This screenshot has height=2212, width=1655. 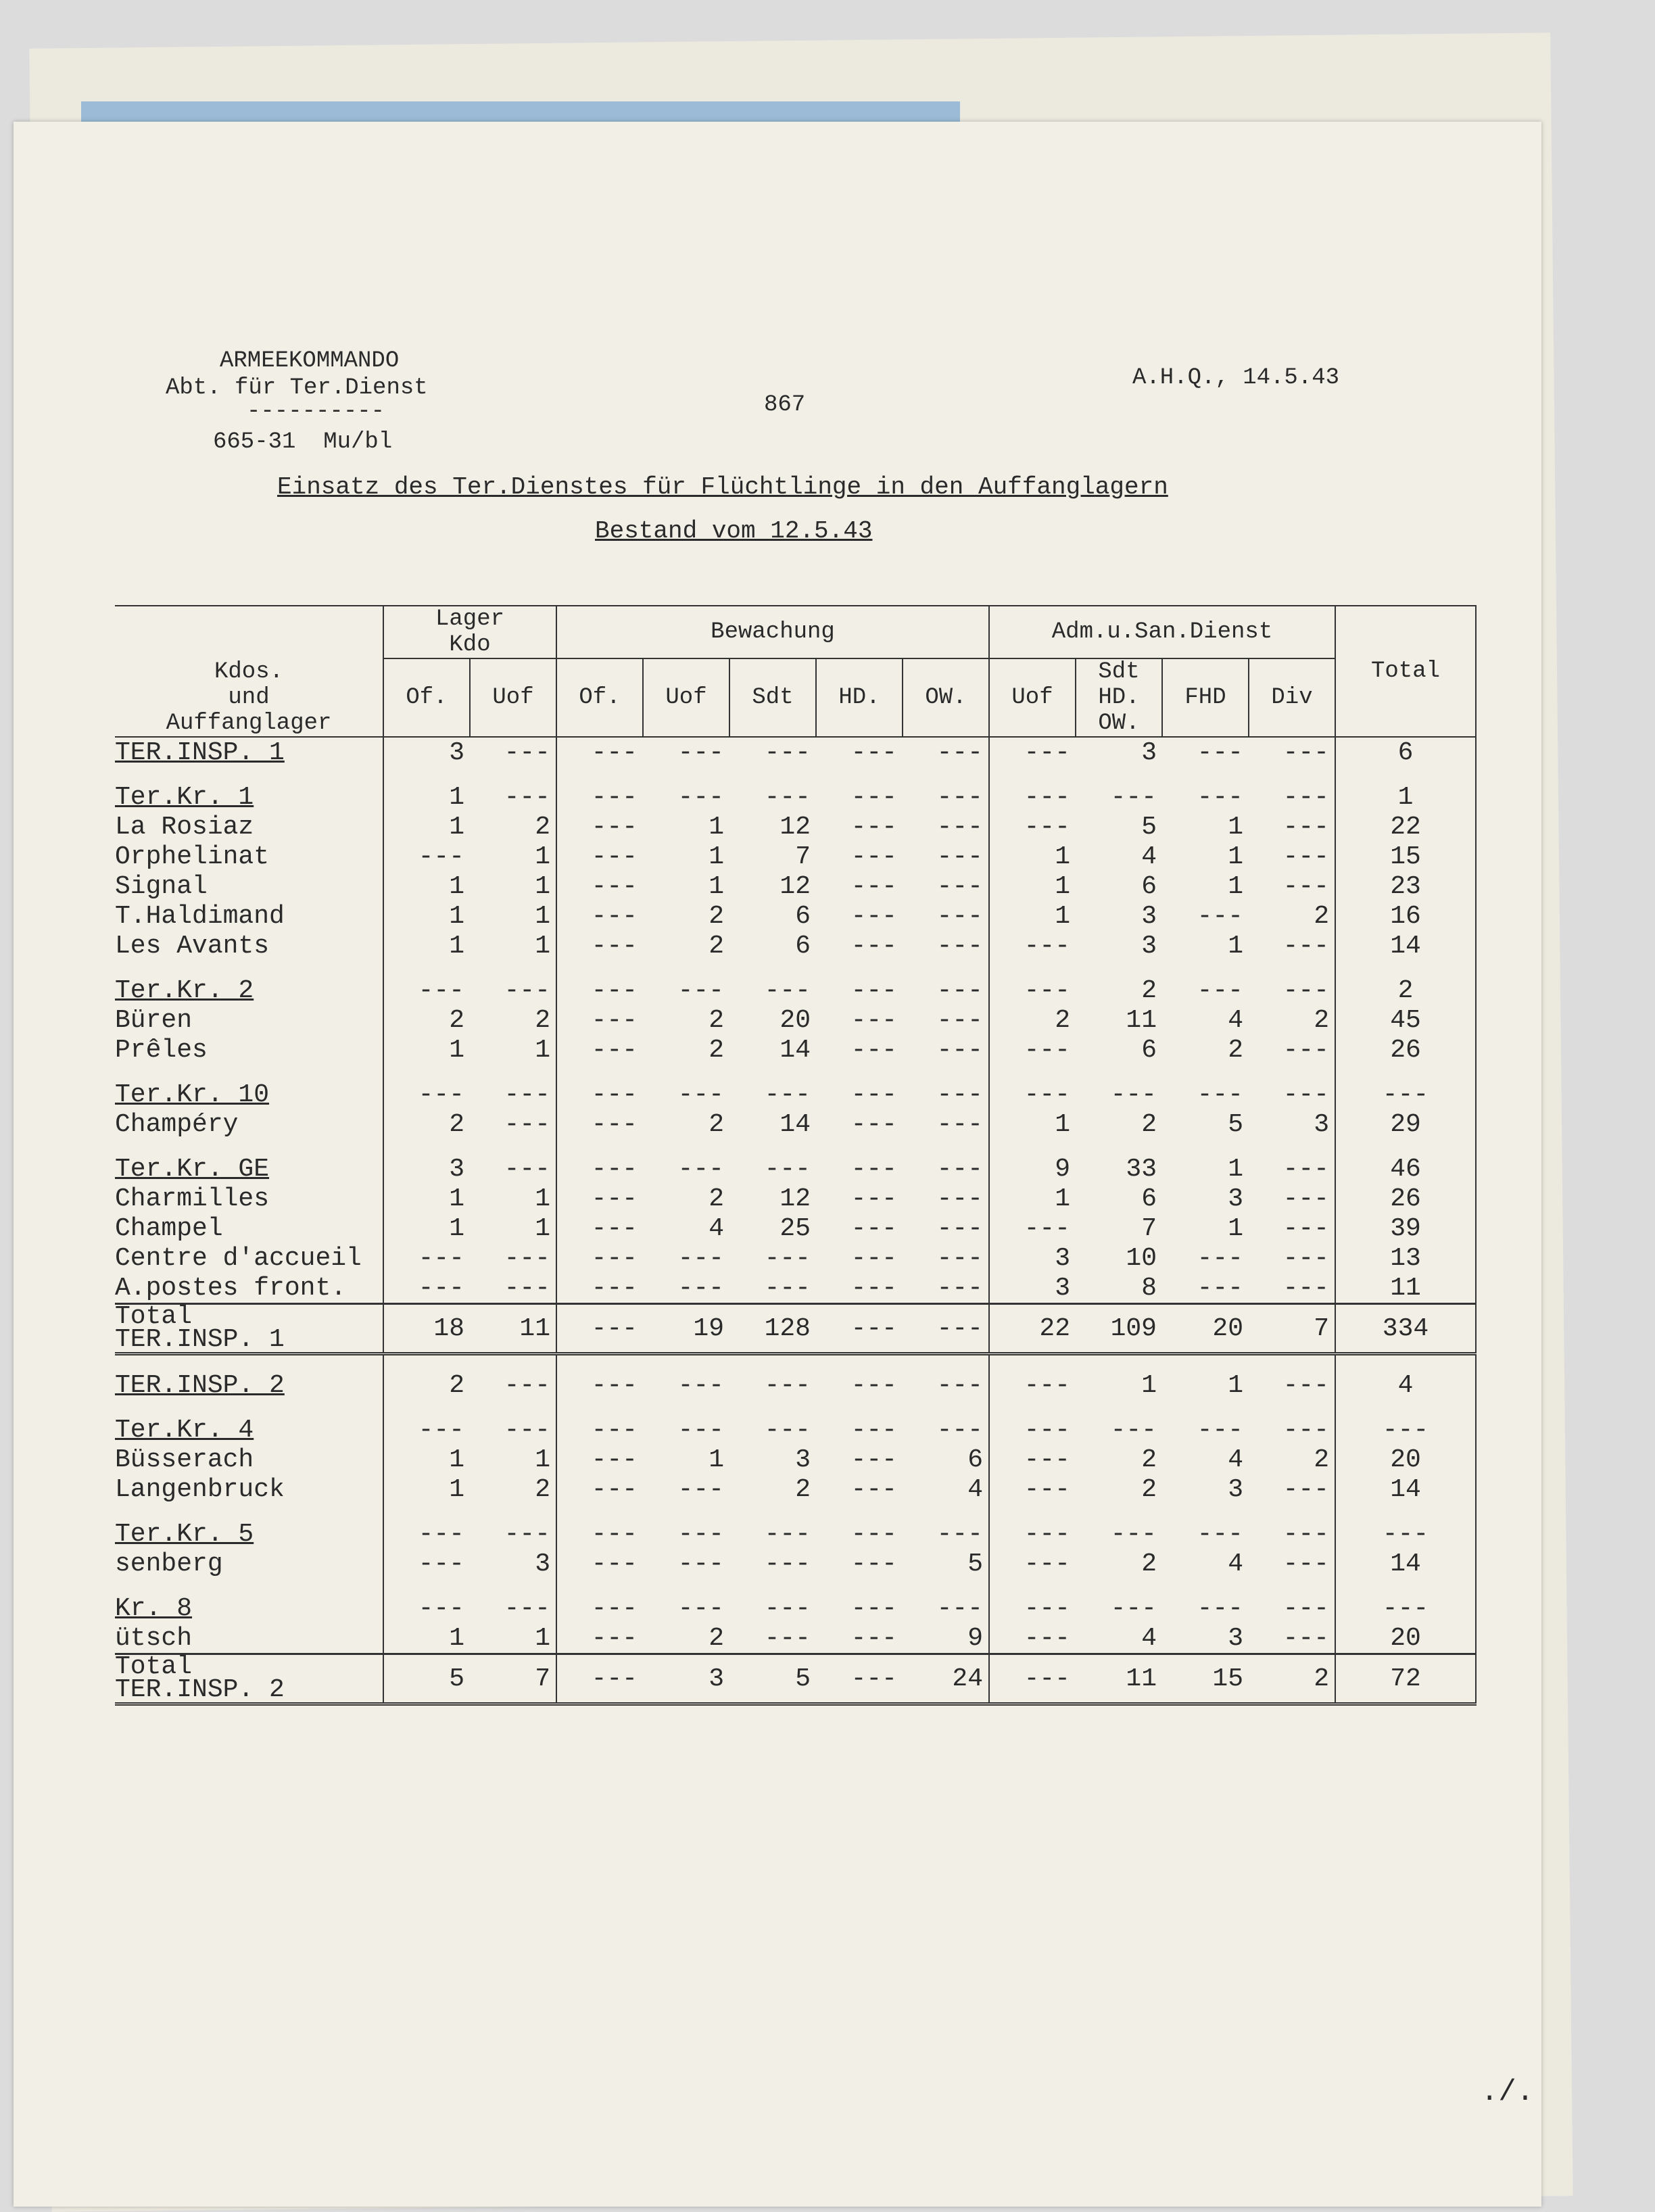 I want to click on table-row: Prêles 1 1 --- 2 14 --- --- --- 6 2 --- 26, so click(x=796, y=1050).